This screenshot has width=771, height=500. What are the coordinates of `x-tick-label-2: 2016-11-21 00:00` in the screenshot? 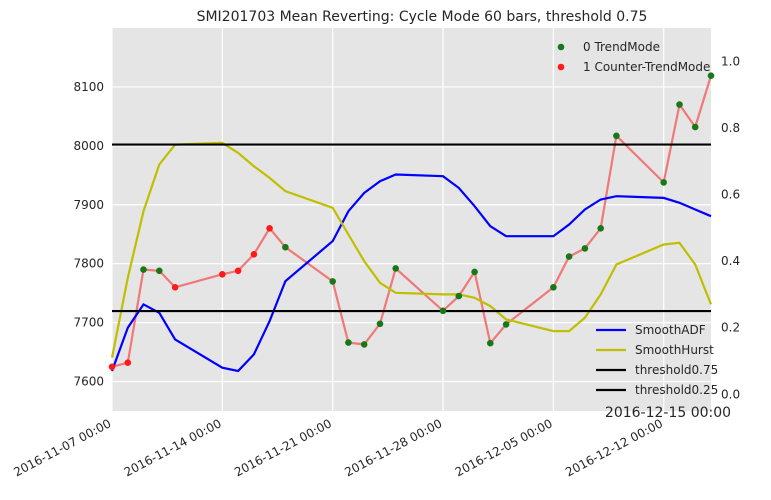 It's located at (283, 447).